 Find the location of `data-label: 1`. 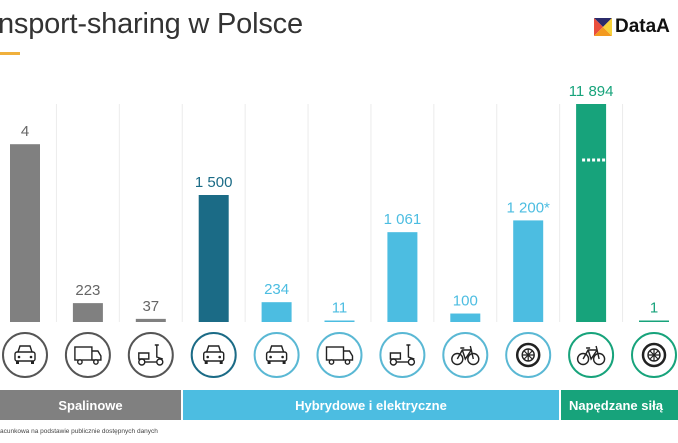

data-label: 1 is located at coordinates (654, 308).